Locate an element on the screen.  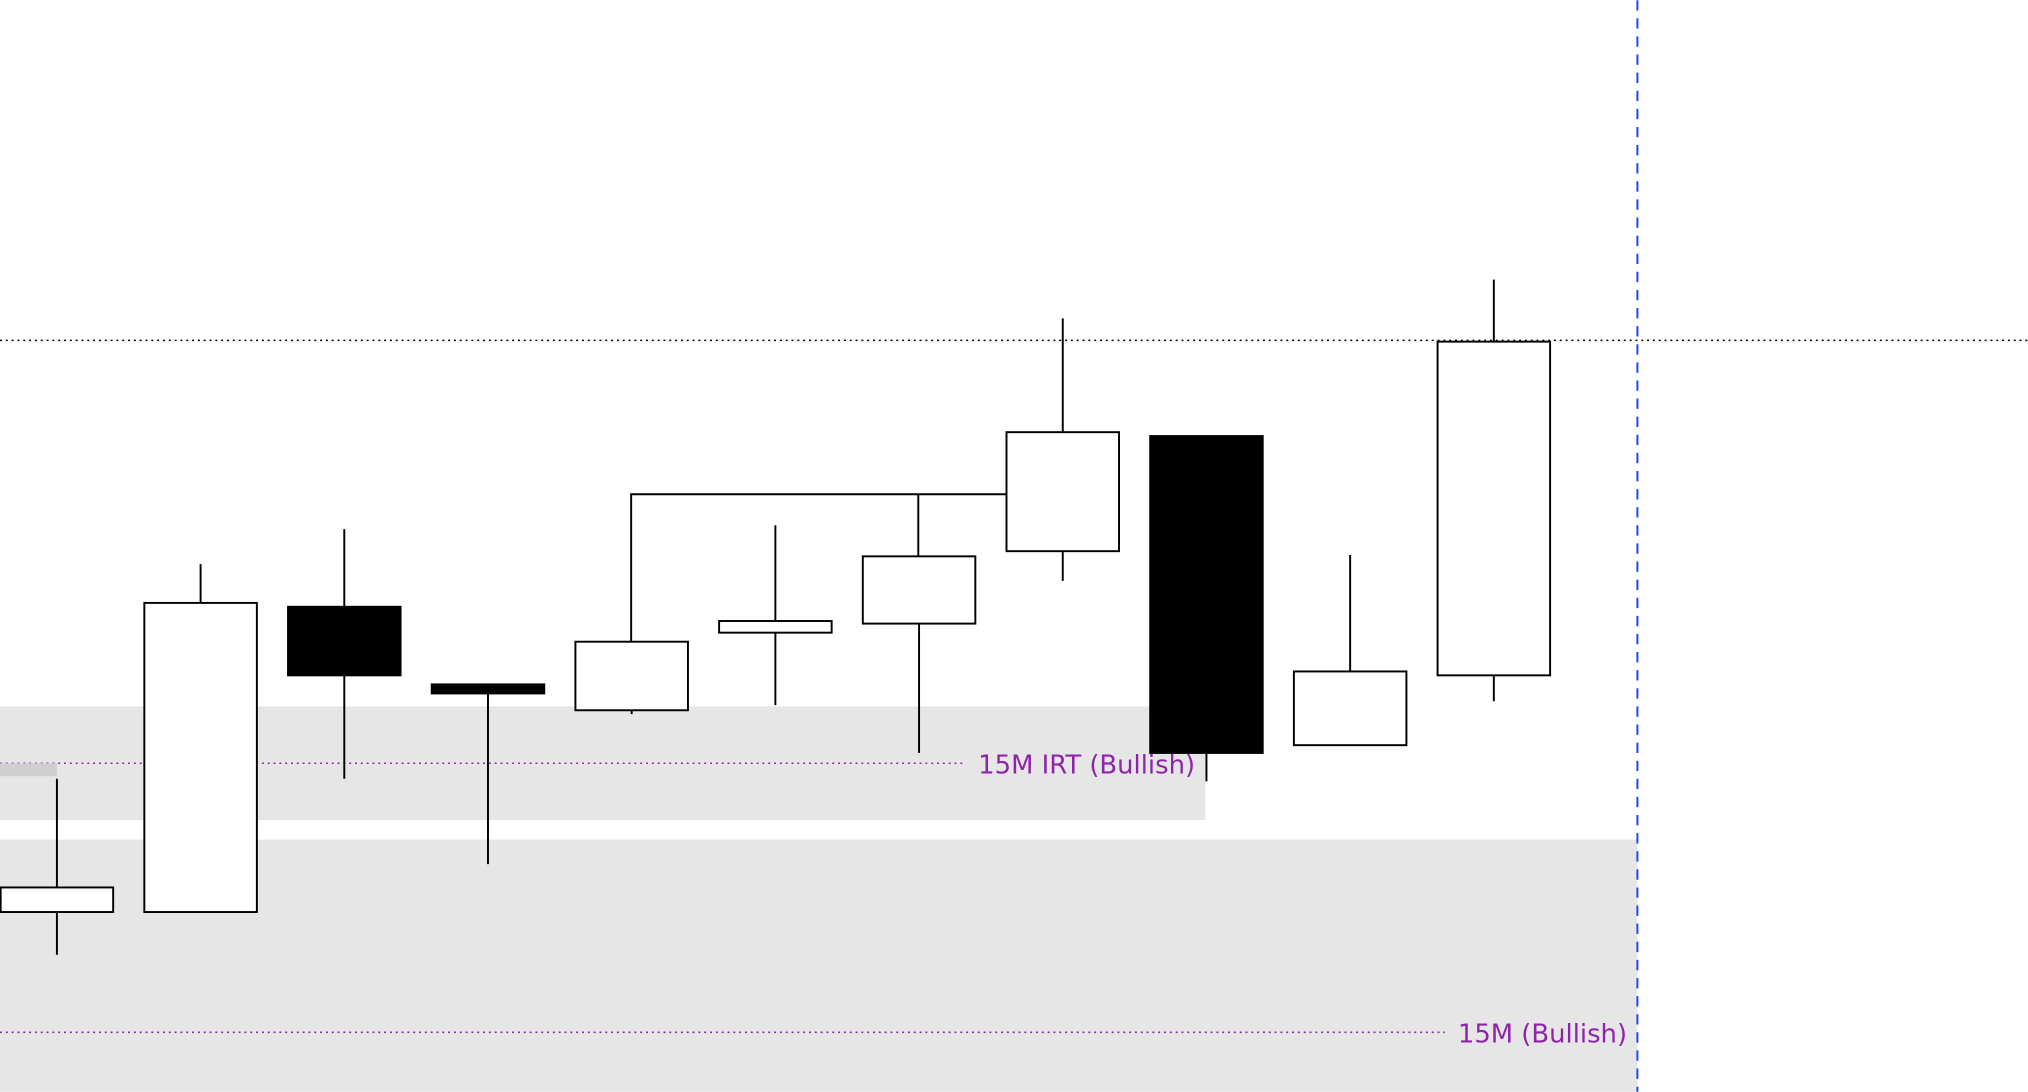
zone-label: 15M (Bullish) is located at coordinates (1542, 1034).